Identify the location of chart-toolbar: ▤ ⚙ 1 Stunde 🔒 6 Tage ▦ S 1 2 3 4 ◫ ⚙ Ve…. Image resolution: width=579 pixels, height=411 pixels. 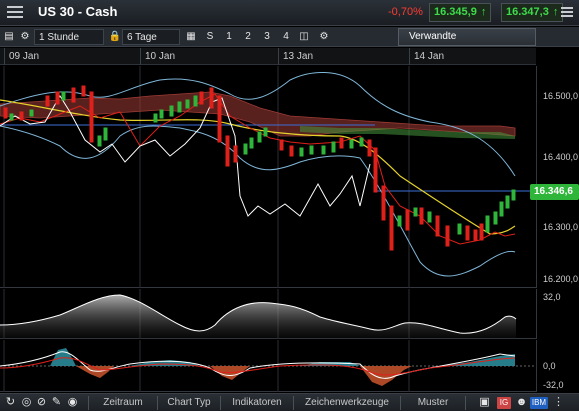
(289, 37).